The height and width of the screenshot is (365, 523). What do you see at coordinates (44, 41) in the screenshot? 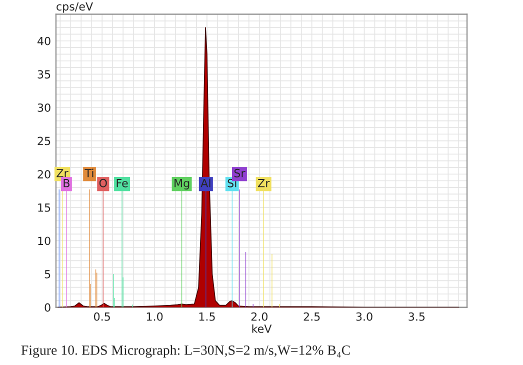
I see `y-tick-label: 40` at bounding box center [44, 41].